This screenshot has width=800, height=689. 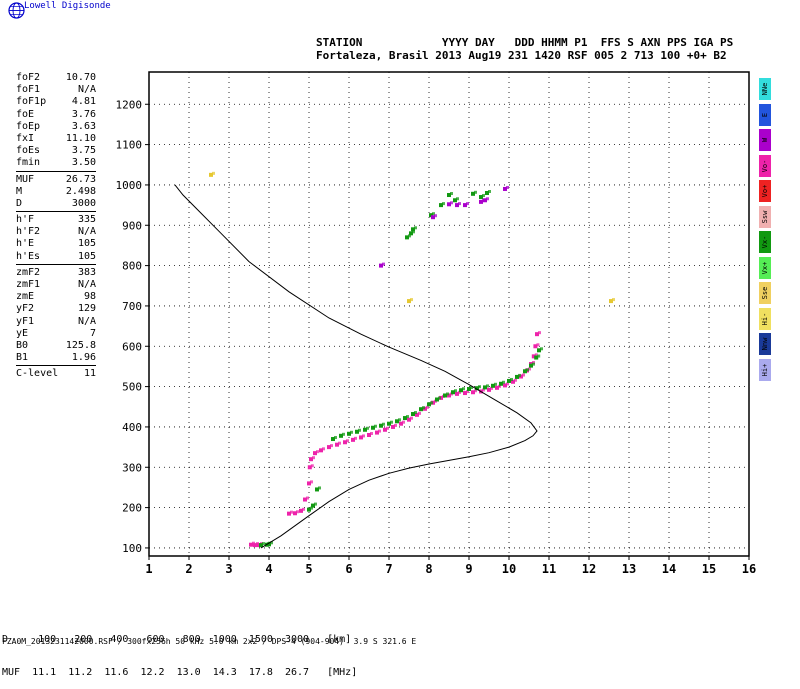 I want to click on parameter-name: fmin, so click(x=28, y=163).